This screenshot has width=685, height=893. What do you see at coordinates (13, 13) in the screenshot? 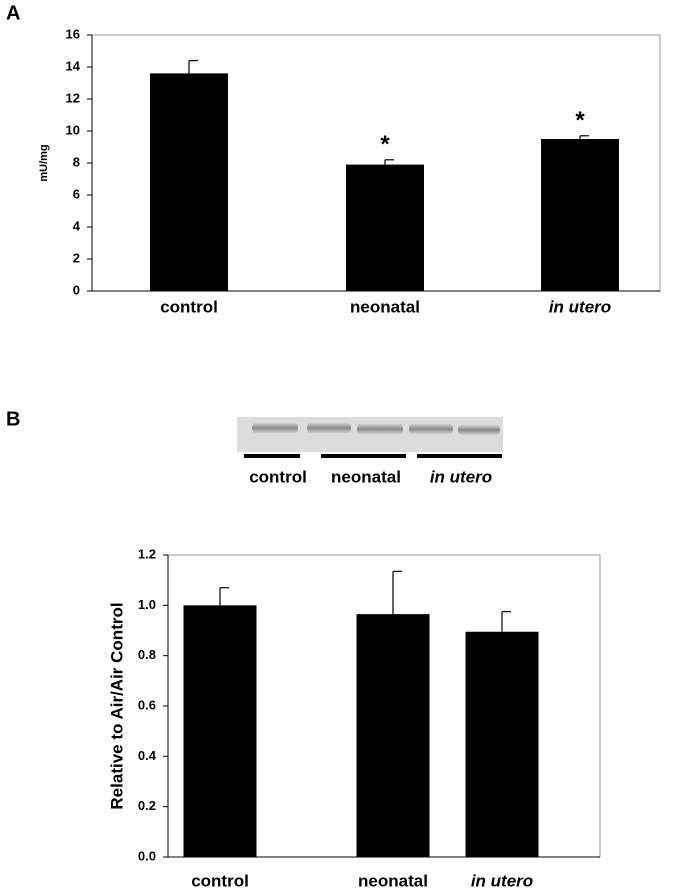
I see `panel-label: A` at bounding box center [13, 13].